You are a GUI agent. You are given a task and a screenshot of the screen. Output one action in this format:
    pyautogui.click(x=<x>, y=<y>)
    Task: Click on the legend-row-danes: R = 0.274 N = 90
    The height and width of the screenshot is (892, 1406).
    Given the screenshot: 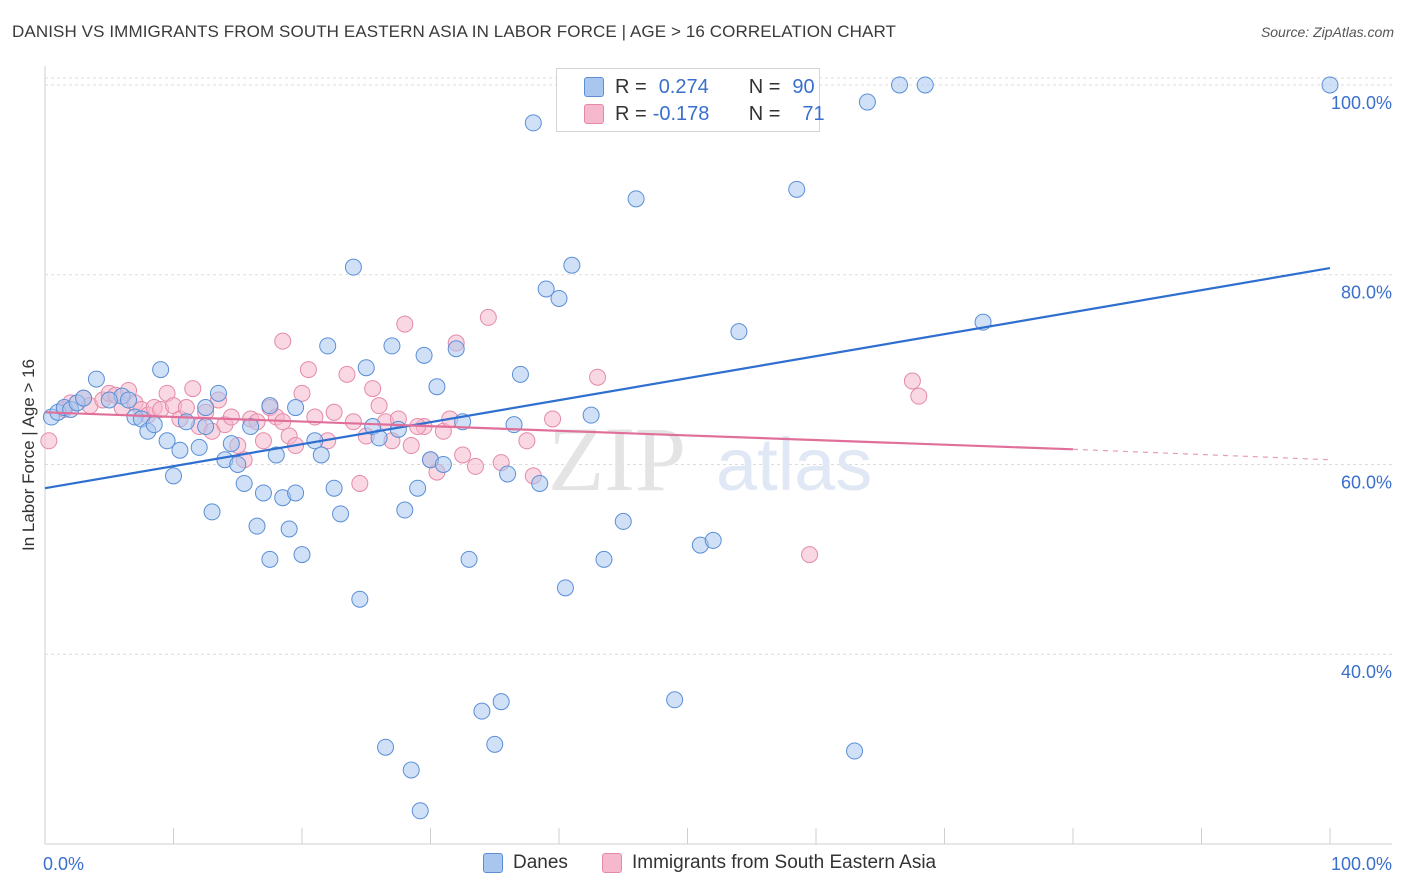 What is the action you would take?
    pyautogui.click(x=699, y=87)
    